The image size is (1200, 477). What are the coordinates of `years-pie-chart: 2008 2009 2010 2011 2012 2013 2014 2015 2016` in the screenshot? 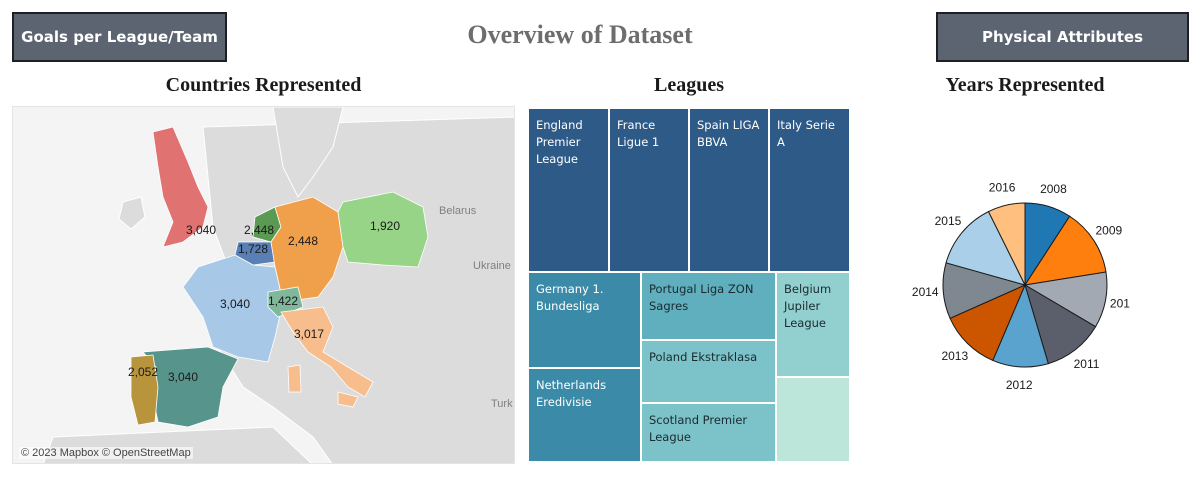 It's located at (1023, 286).